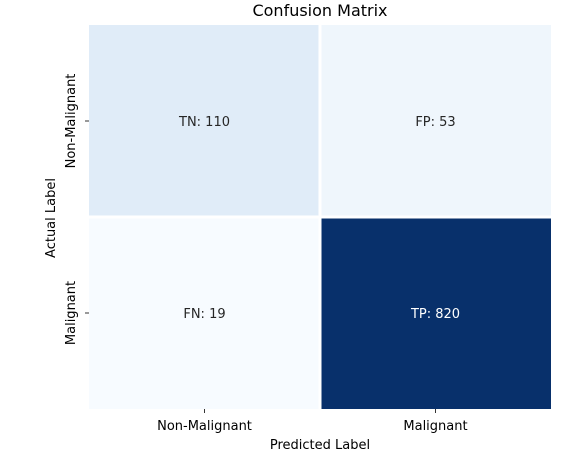 The image size is (586, 470). Describe the element at coordinates (51, 218) in the screenshot. I see `y-axis-label: Actual Label` at that location.